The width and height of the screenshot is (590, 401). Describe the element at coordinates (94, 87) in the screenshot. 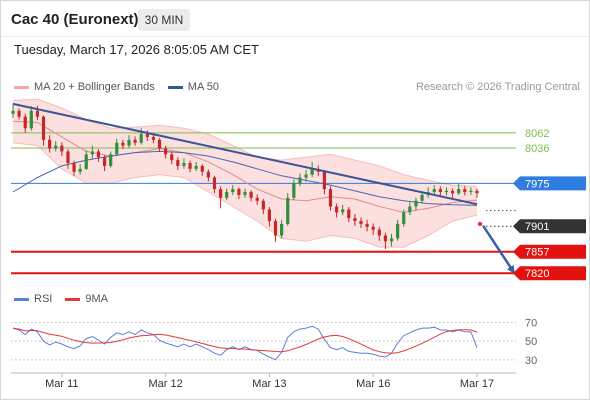

I see `ma20-bollinger-label: MA 20 + Bollinger Bands` at that location.